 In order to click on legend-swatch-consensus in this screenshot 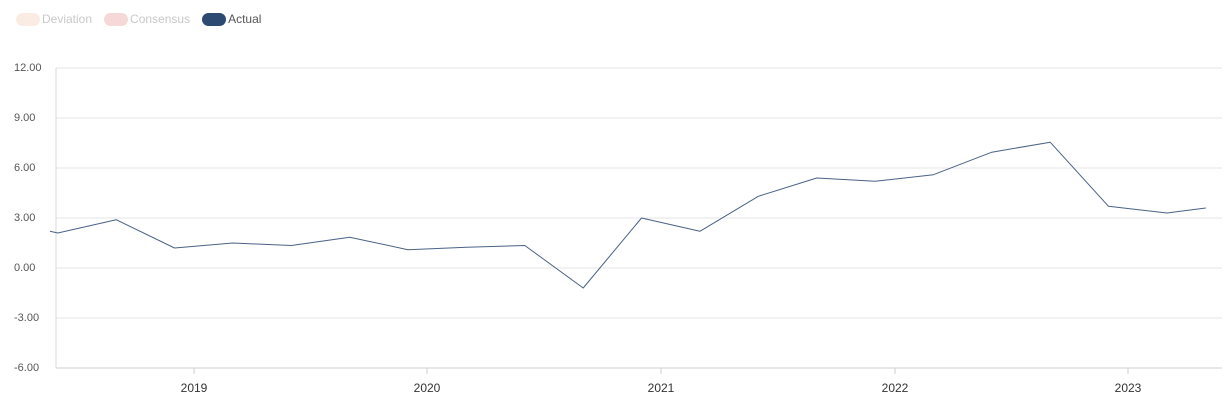, I will do `click(116, 19)`.